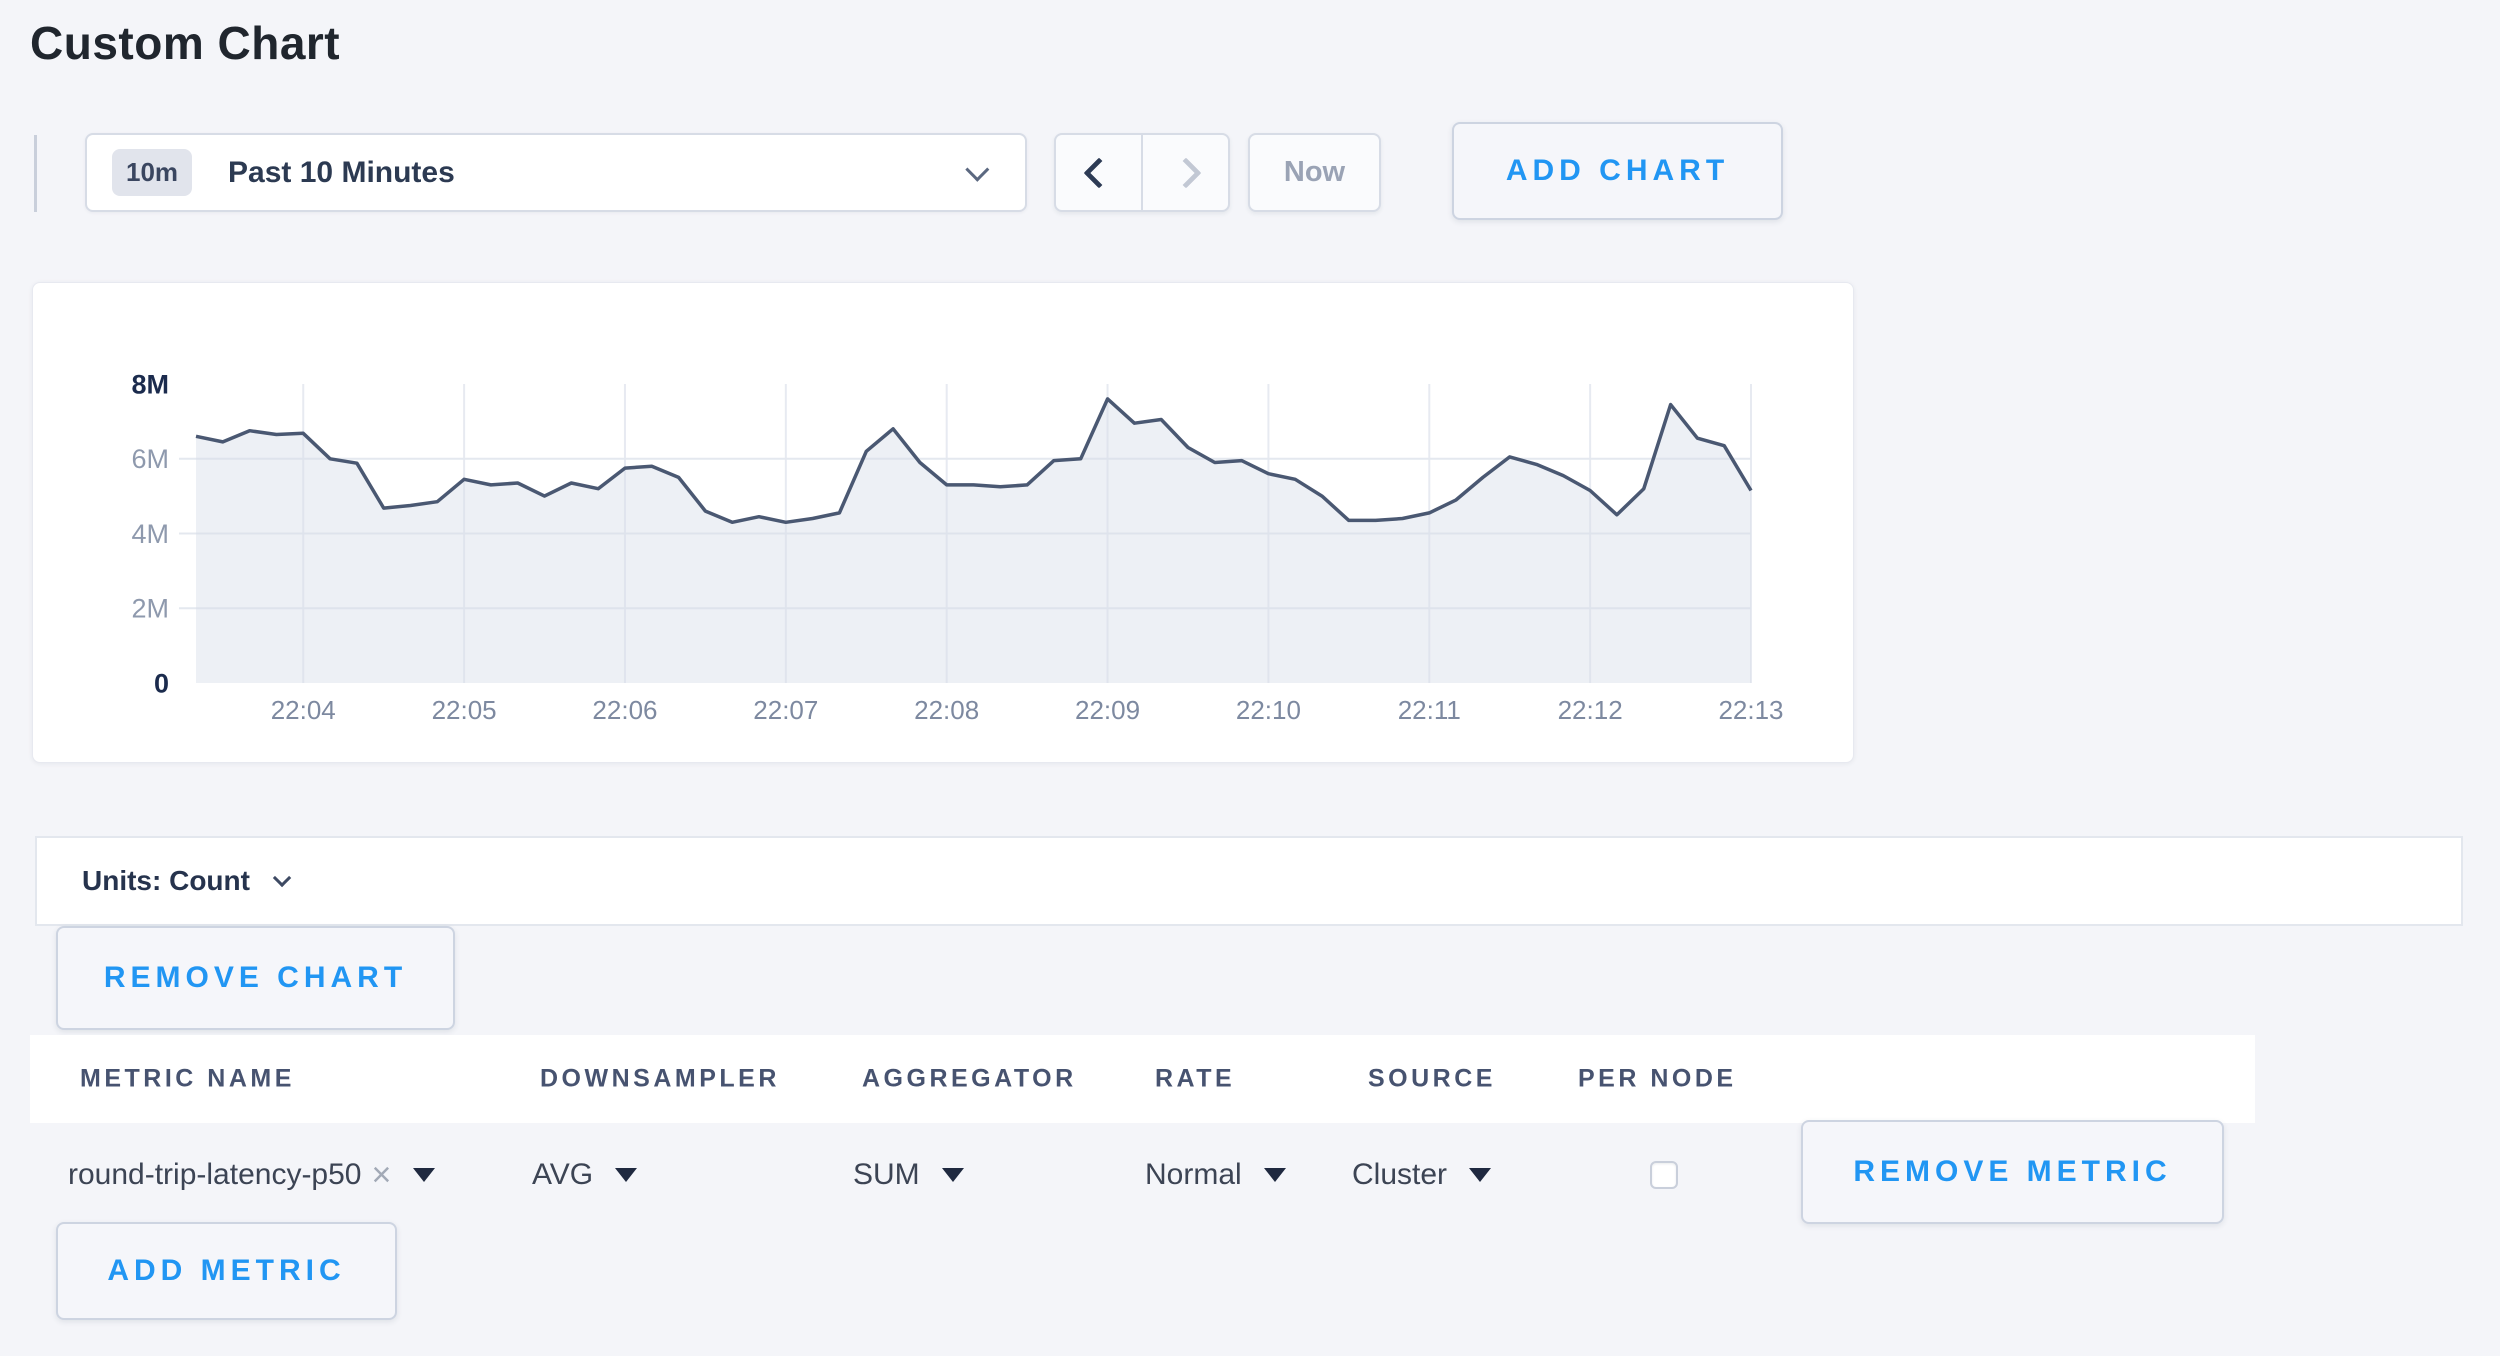 This screenshot has width=2500, height=1356. I want to click on x-tick-label: 22:04, so click(303, 710).